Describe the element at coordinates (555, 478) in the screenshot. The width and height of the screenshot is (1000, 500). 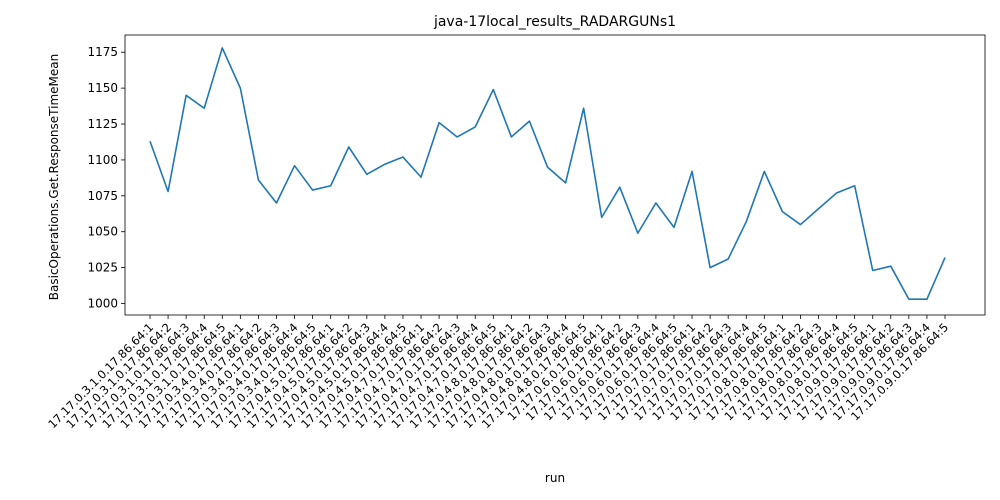
I see `x-axis-label: run` at that location.